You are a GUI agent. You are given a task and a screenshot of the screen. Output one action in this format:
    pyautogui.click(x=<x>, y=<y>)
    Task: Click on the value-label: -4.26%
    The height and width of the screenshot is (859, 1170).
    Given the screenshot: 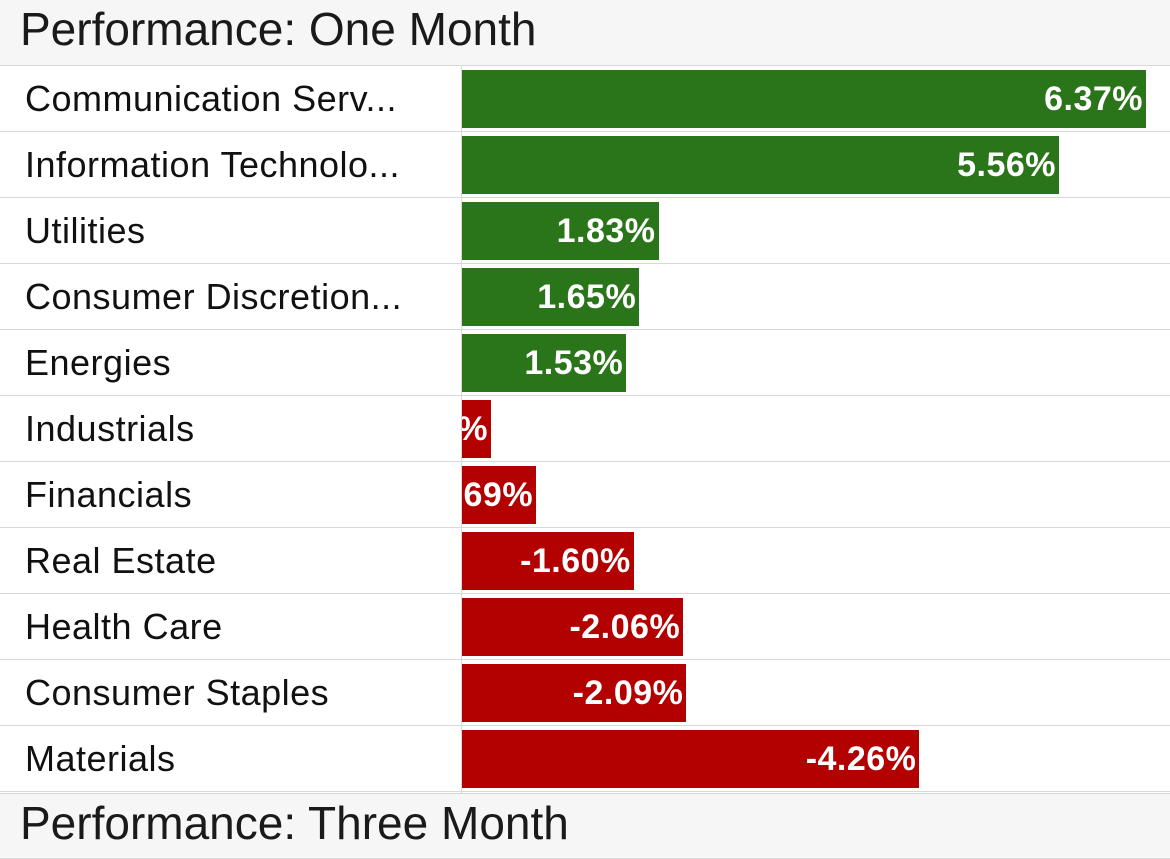 What is the action you would take?
    pyautogui.click(x=861, y=758)
    